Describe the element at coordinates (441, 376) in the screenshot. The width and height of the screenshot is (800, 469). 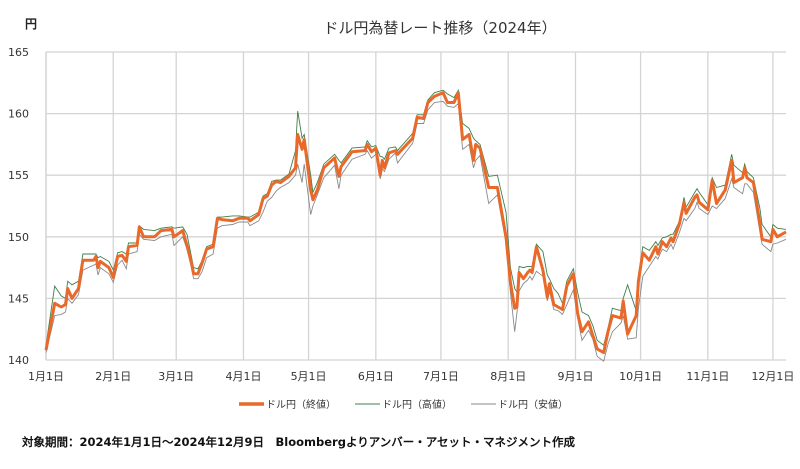
I see `x-tick-label: 7月1日` at that location.